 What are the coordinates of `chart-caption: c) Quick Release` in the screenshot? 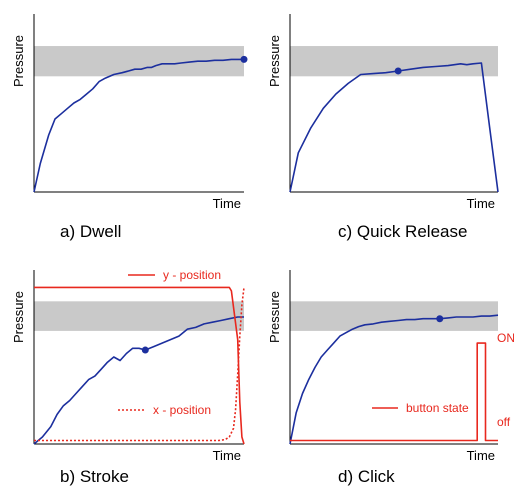 It's located at (402, 231).